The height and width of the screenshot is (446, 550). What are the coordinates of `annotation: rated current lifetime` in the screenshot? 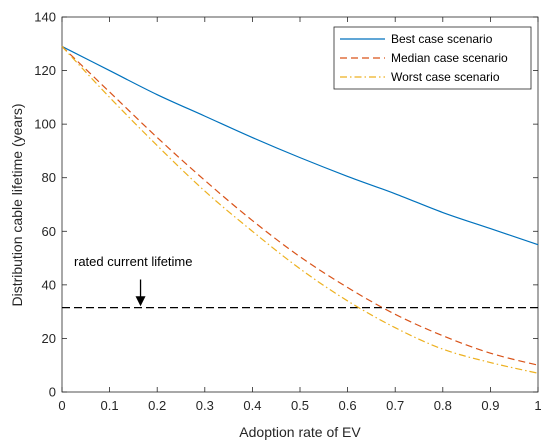 It's located at (133, 280).